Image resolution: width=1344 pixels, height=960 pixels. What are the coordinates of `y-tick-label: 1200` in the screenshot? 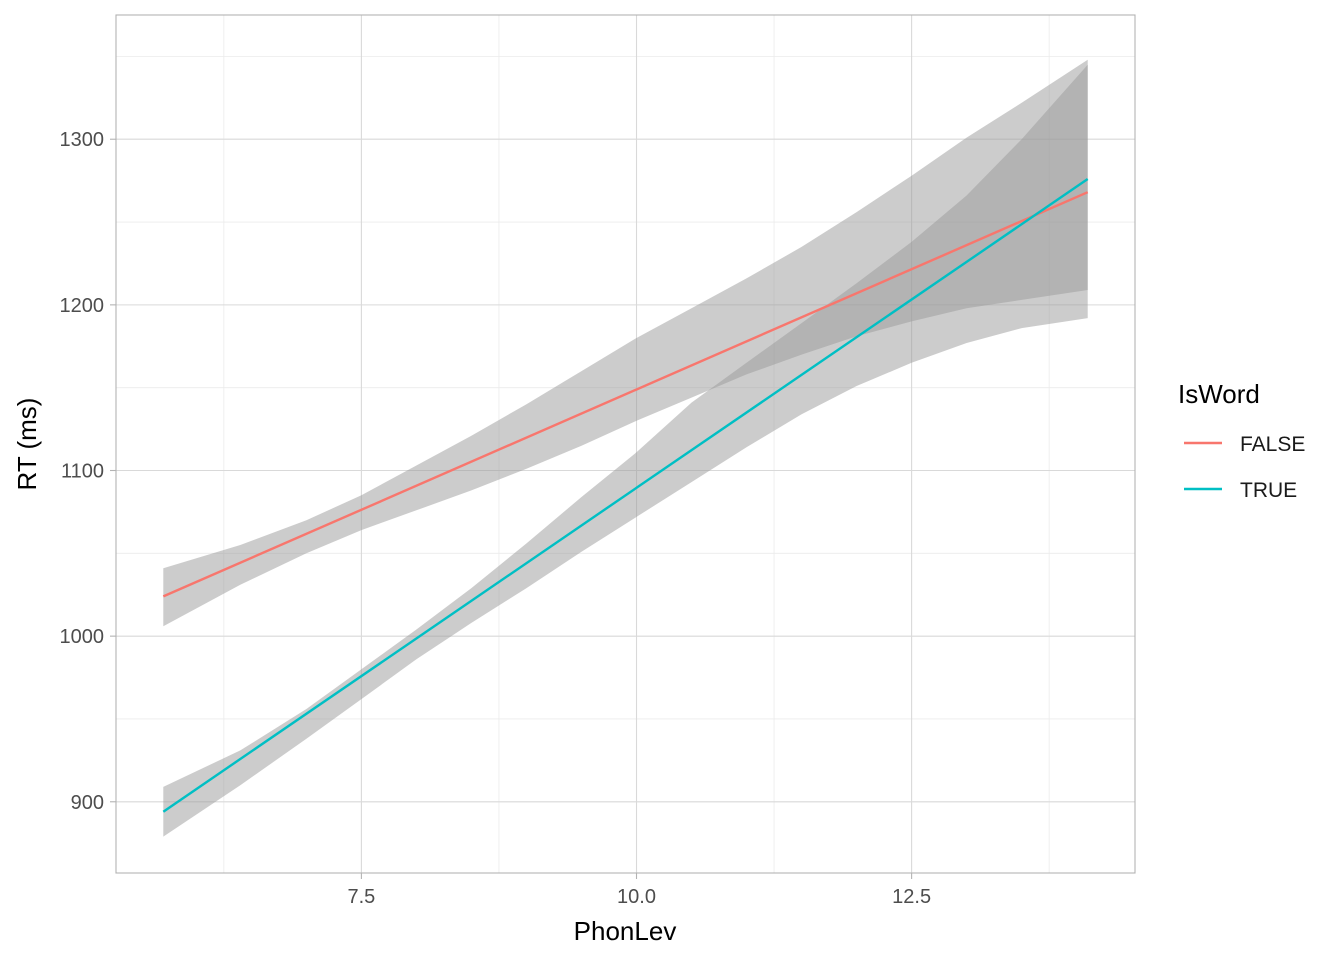 It's located at (82, 306).